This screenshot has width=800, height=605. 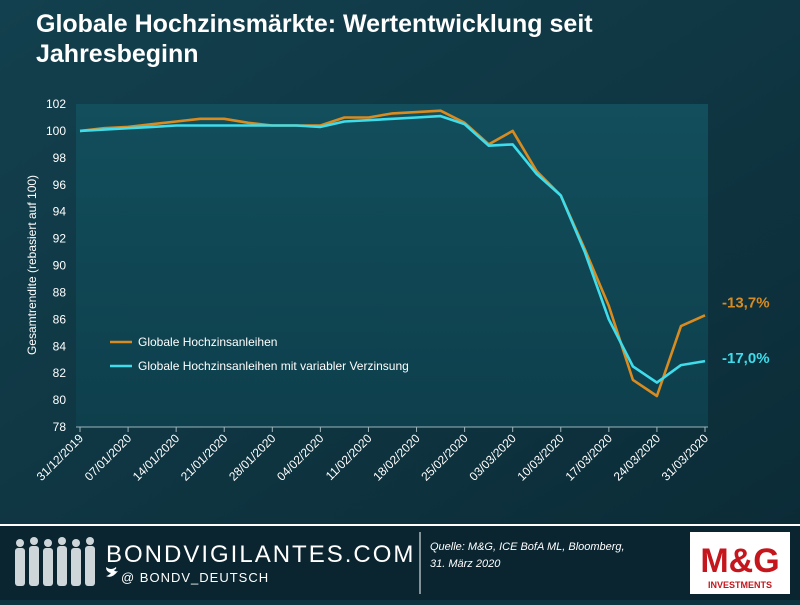 I want to click on y-tick-label: 88, so click(x=60, y=292).